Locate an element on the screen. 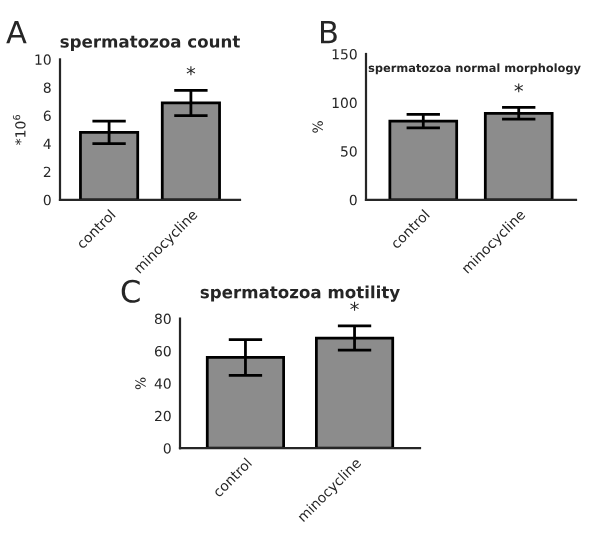 The width and height of the screenshot is (600, 540). chart-title: spermatozoa count is located at coordinates (150, 43).